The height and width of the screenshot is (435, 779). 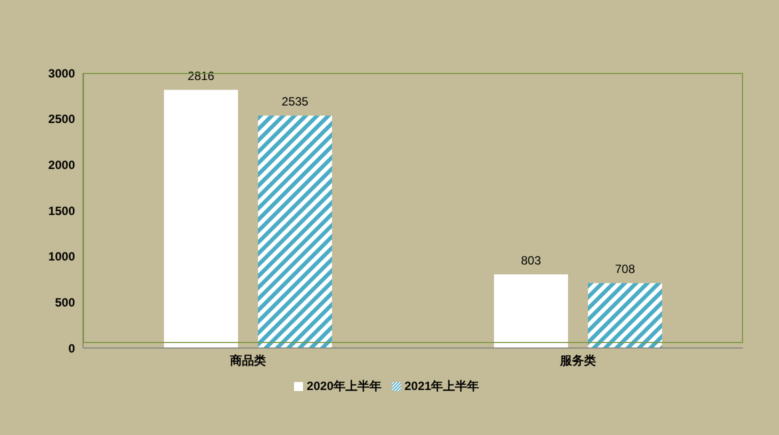 I want to click on data-label: 2535, so click(x=295, y=101).